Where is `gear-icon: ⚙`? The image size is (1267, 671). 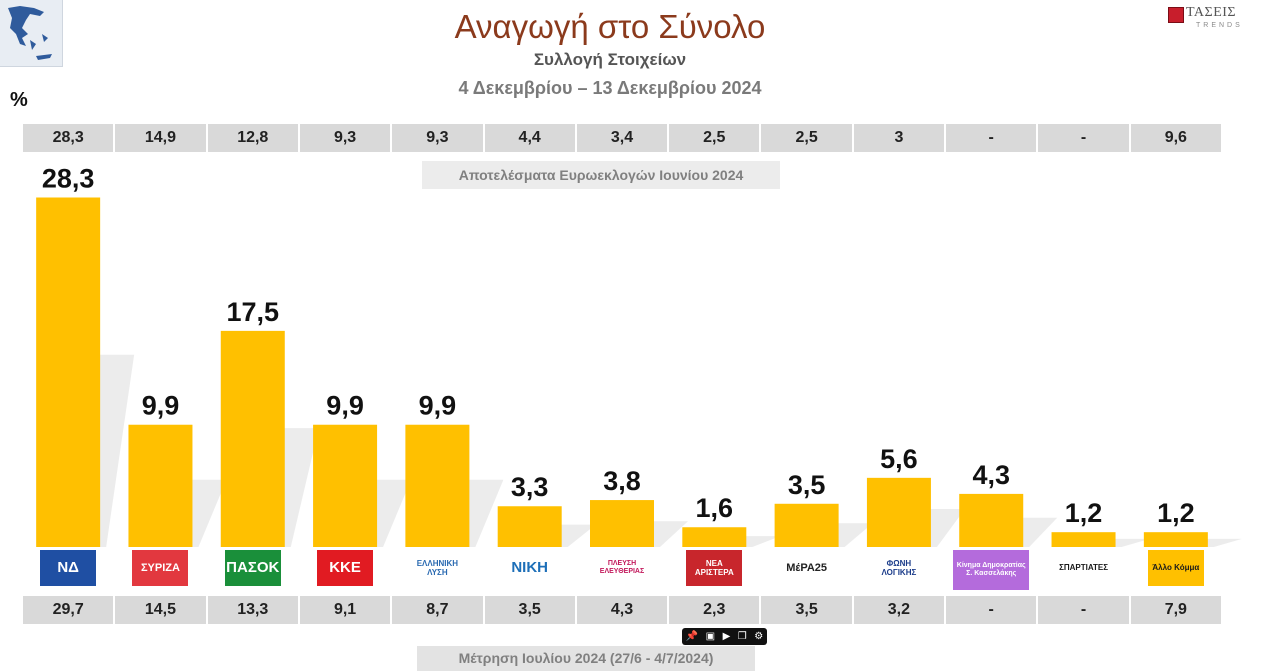
gear-icon: ⚙ is located at coordinates (759, 636).